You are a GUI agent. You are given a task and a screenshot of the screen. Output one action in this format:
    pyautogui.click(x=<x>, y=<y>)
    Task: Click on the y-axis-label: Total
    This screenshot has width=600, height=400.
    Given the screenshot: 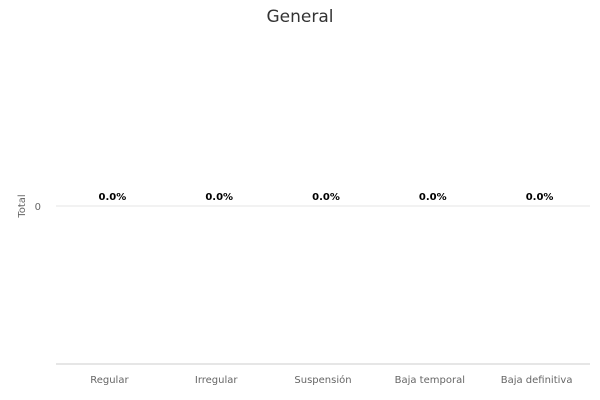 What is the action you would take?
    pyautogui.click(x=22, y=206)
    